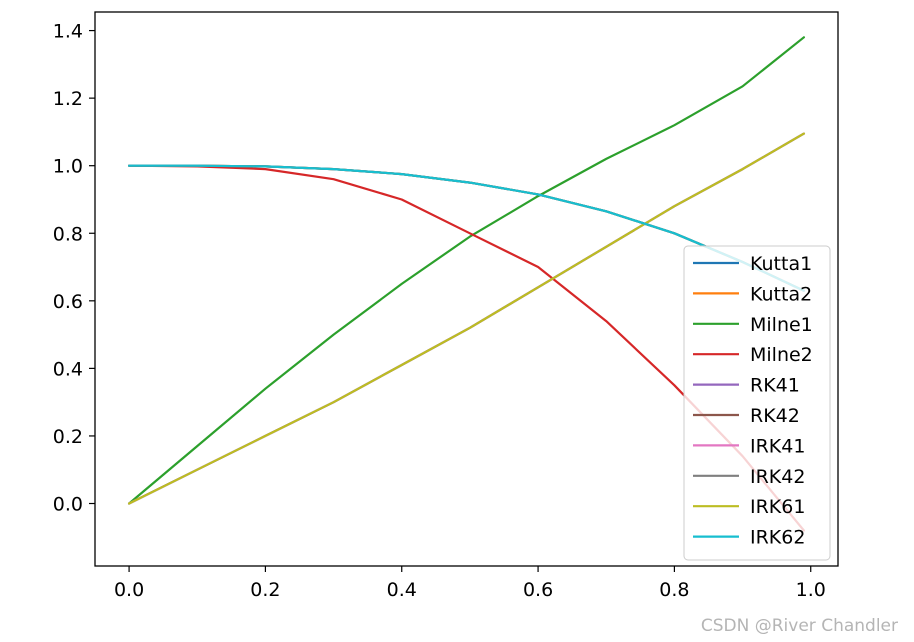 The height and width of the screenshot is (642, 914). Describe the element at coordinates (811, 590) in the screenshot. I see `x-tick-label: 1.0` at that location.